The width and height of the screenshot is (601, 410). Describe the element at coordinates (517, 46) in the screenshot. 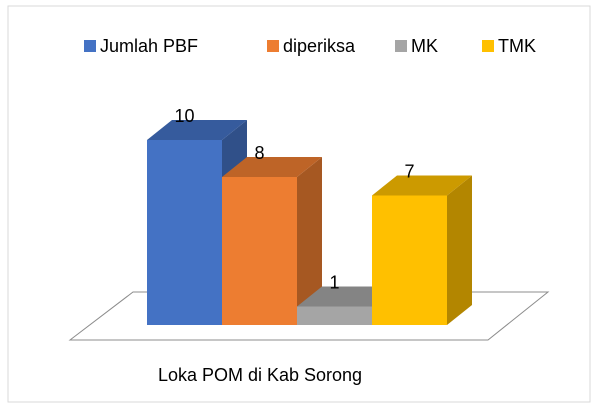

I see `legend-label: TMK` at that location.